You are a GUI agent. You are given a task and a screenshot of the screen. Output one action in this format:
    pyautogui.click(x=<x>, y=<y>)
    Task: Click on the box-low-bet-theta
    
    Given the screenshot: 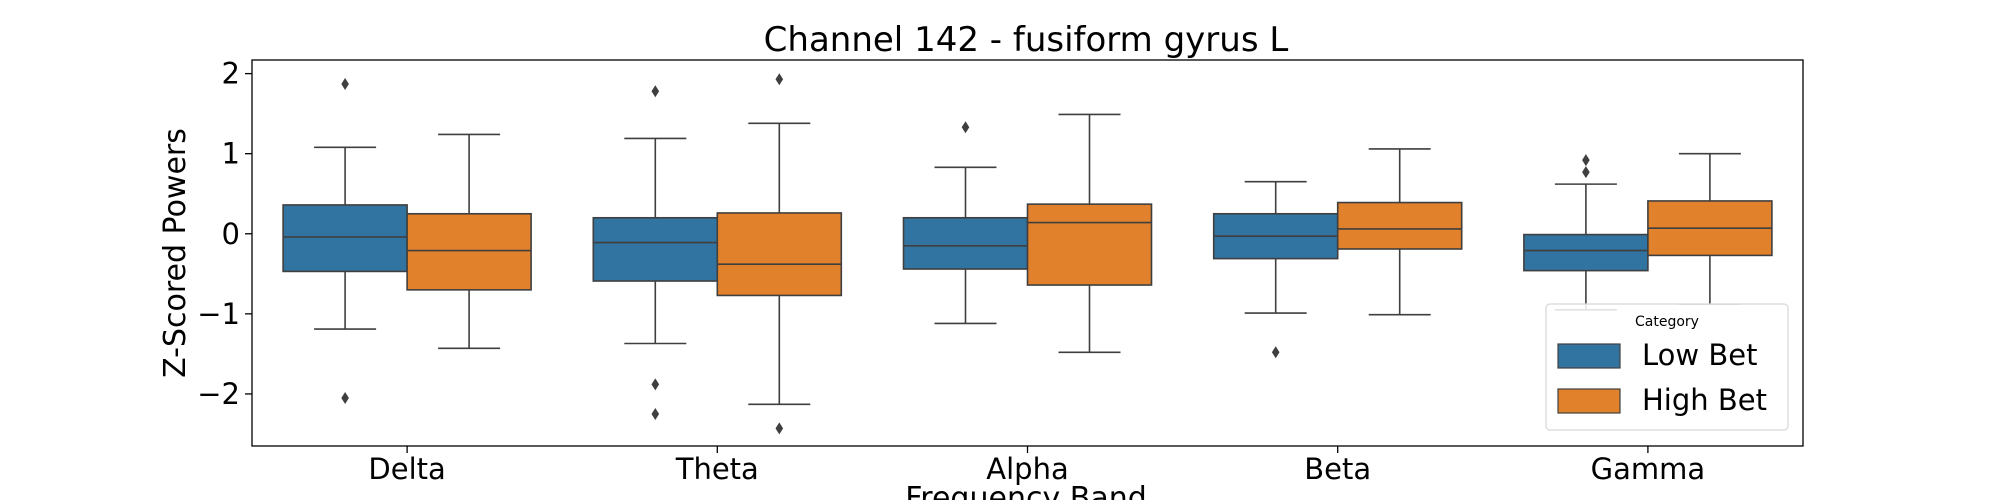 What is the action you would take?
    pyautogui.click(x=655, y=252)
    